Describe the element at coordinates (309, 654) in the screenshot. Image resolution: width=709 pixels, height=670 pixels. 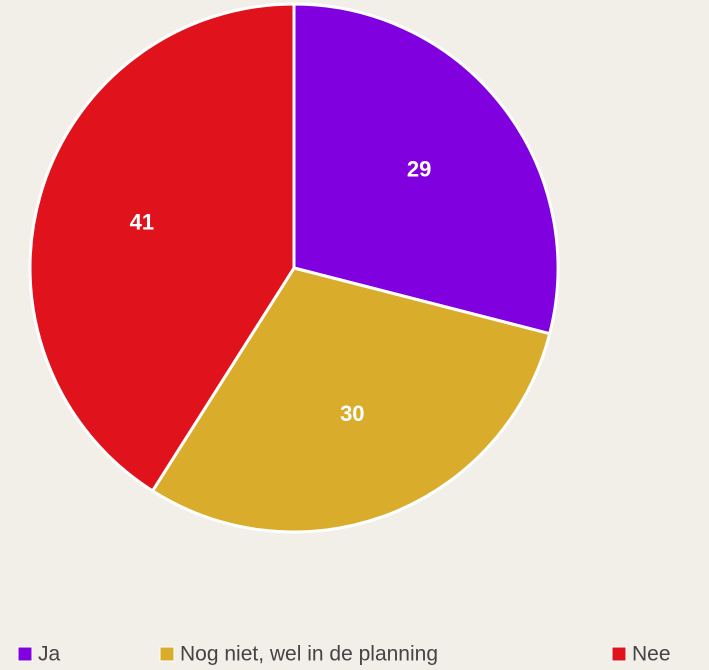
I see `legend-label: Nog niet, wel in de planning` at that location.